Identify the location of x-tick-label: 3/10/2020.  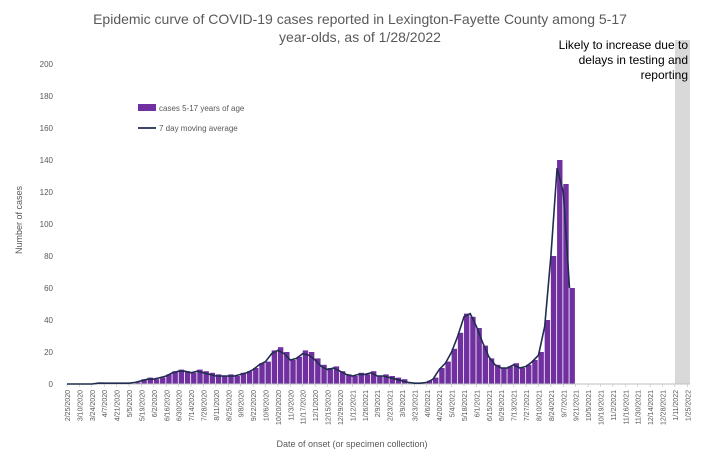
(80, 405).